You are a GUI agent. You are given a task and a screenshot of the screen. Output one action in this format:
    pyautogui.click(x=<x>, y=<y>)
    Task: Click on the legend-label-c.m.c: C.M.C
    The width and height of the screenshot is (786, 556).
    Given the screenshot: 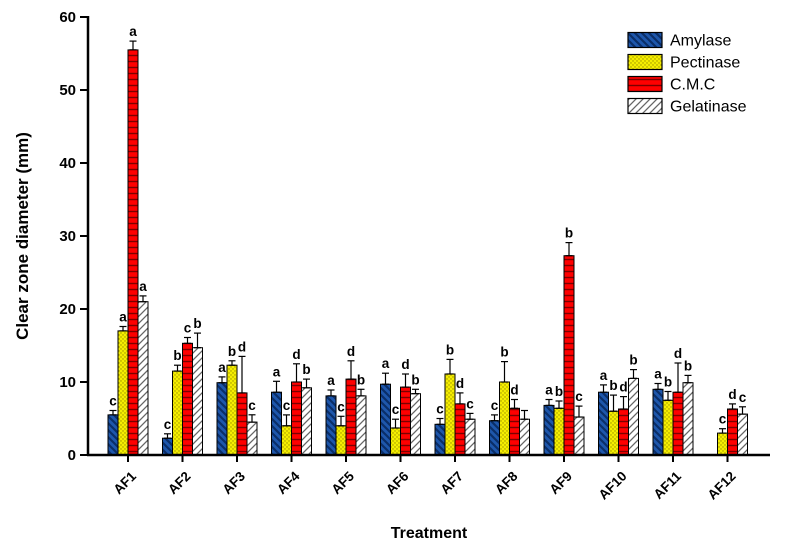 What is the action you would take?
    pyautogui.click(x=692, y=85)
    